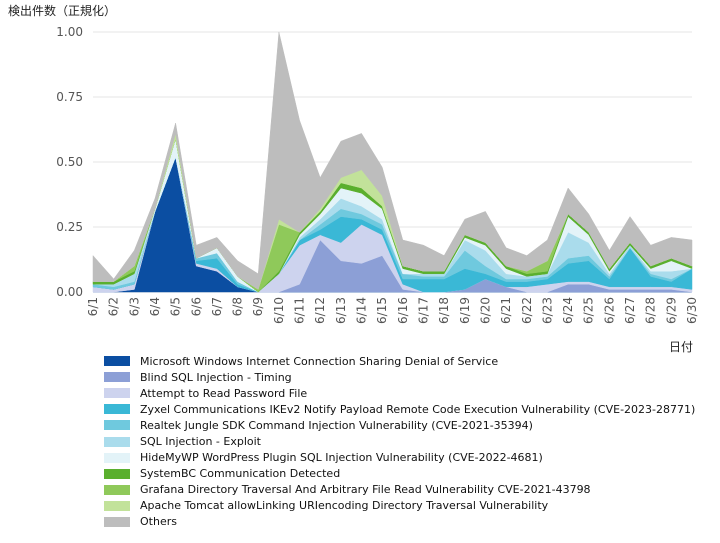  I want to click on x-tick-label: 6/24, so click(568, 310).